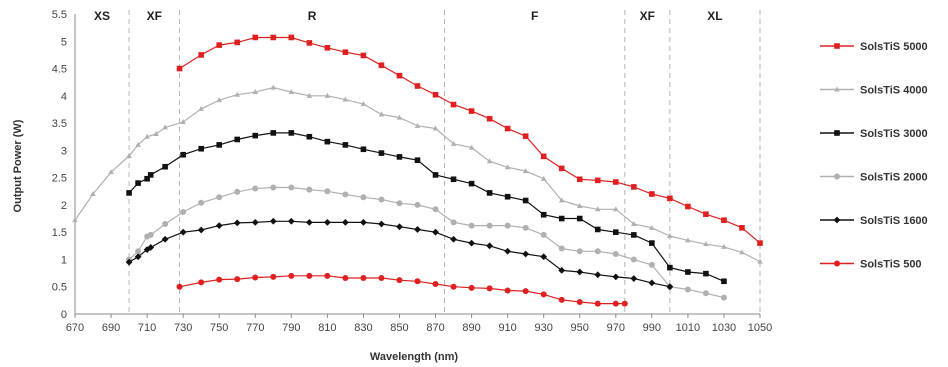 This screenshot has height=367, width=948. Describe the element at coordinates (147, 328) in the screenshot. I see `x-tick-label: 710` at that location.